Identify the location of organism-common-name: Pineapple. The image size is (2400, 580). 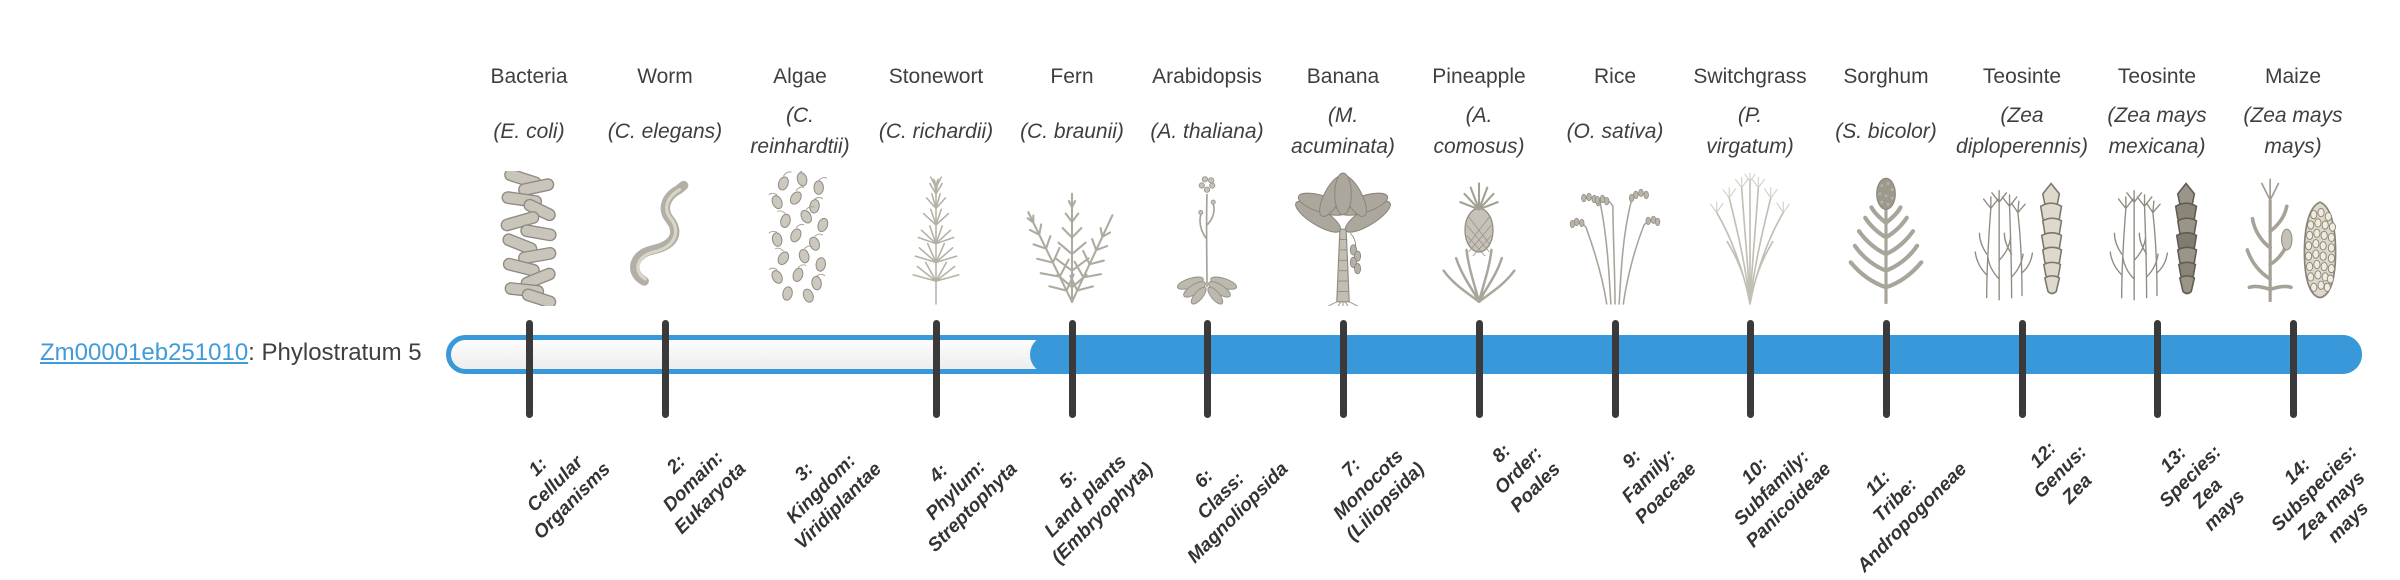
(1479, 76).